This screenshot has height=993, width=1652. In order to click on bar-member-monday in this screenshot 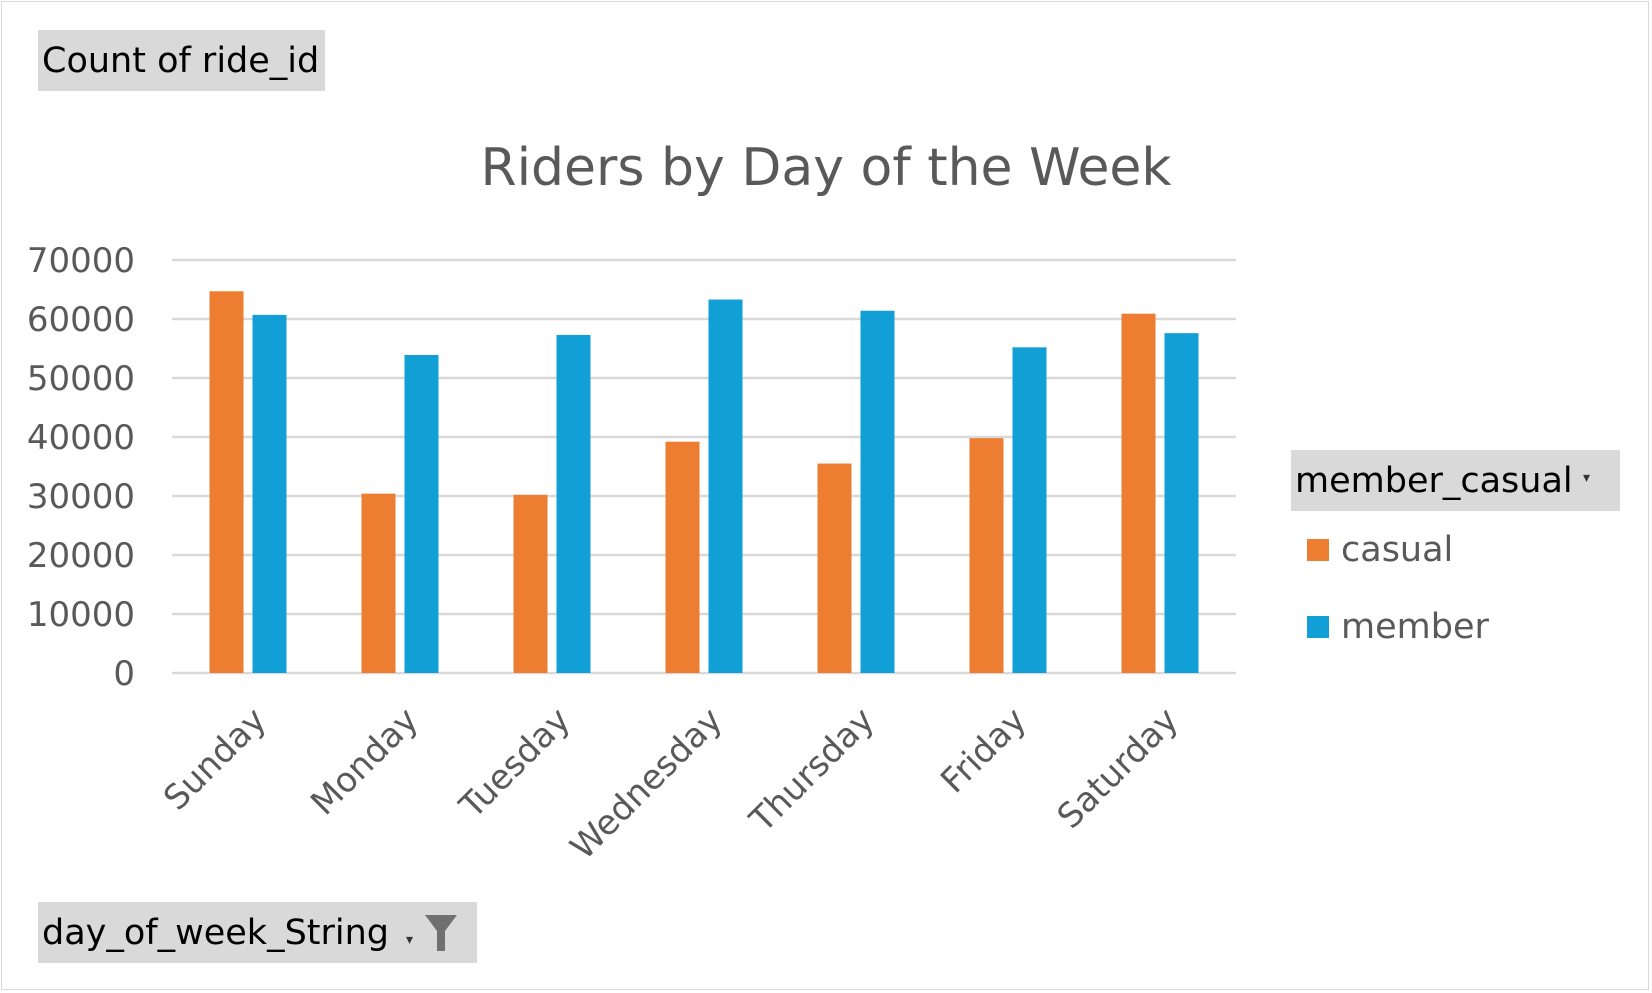, I will do `click(421, 513)`.